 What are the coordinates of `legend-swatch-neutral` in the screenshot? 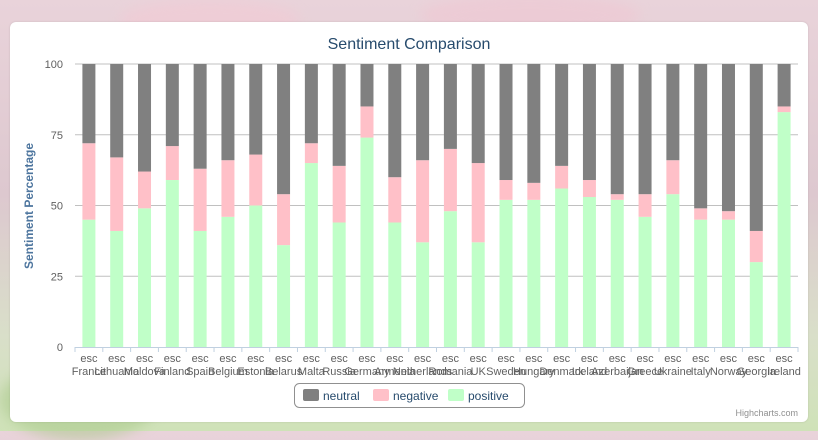 It's located at (311, 395).